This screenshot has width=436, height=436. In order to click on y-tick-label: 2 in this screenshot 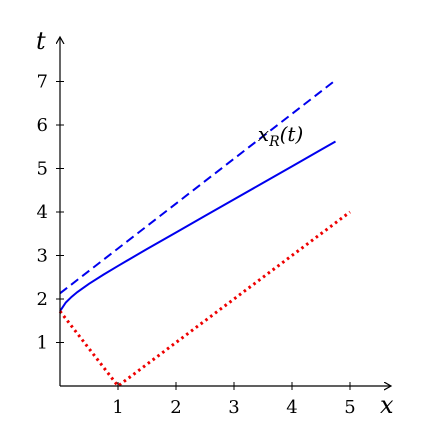, I will do `click(42, 299)`.